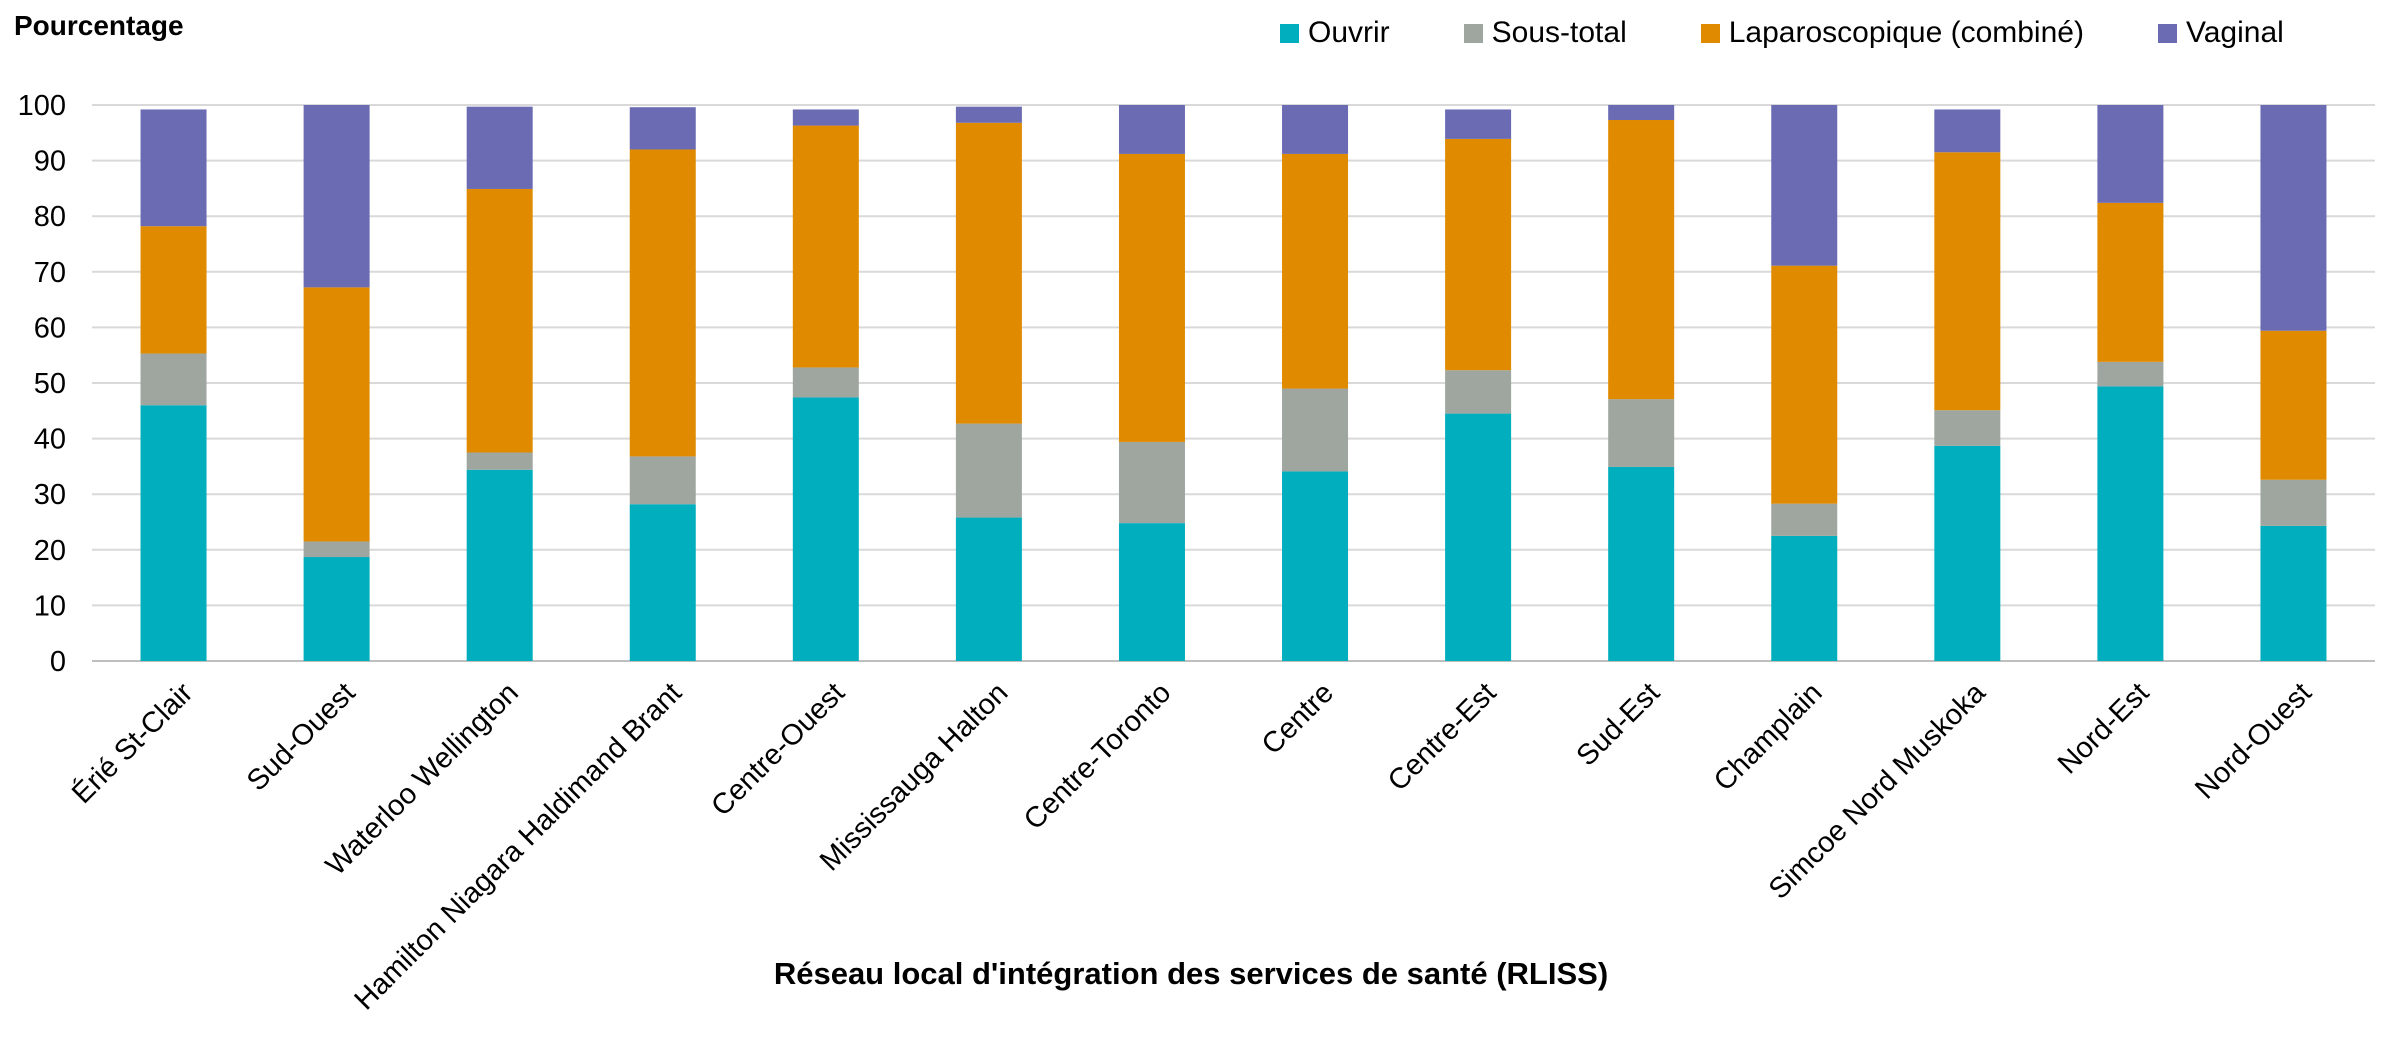  What do you see at coordinates (50, 217) in the screenshot?
I see `y-tick-label: 80` at bounding box center [50, 217].